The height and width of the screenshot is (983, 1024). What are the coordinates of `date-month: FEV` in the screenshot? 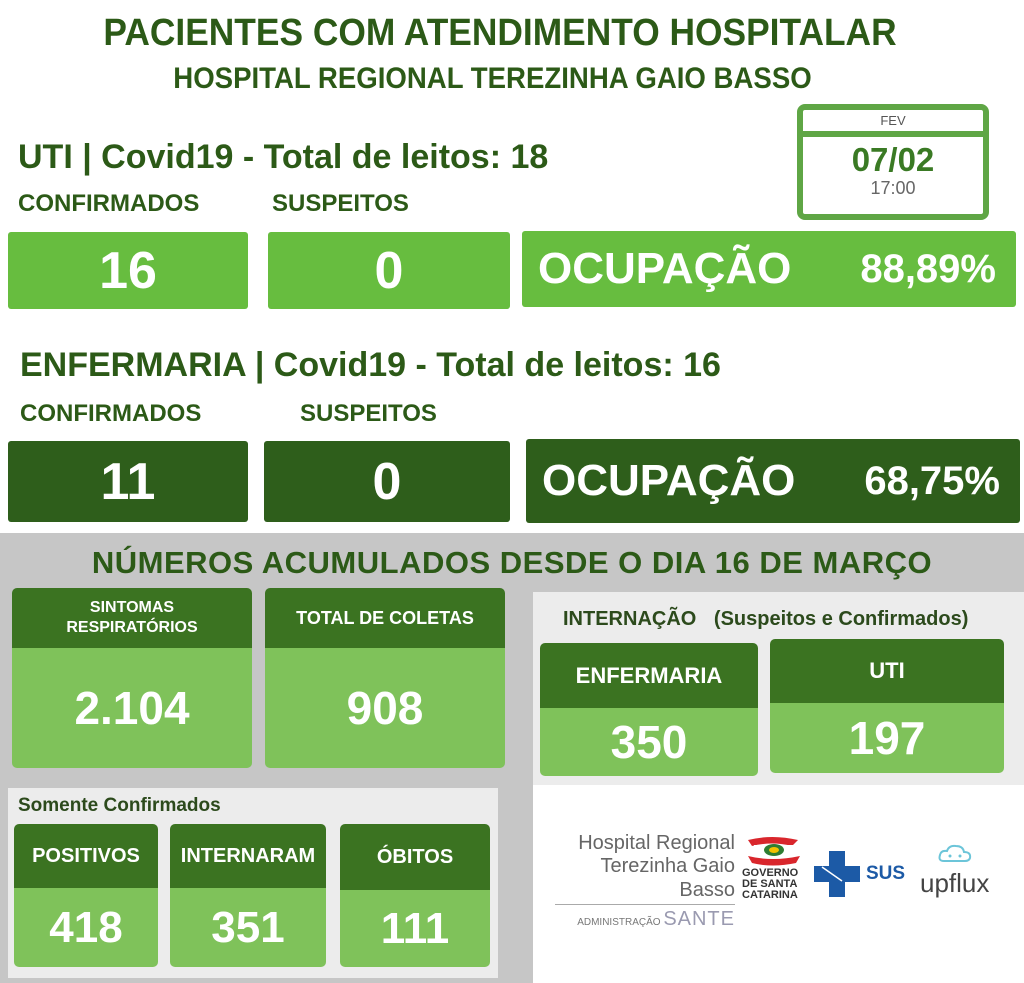 It's located at (893, 123).